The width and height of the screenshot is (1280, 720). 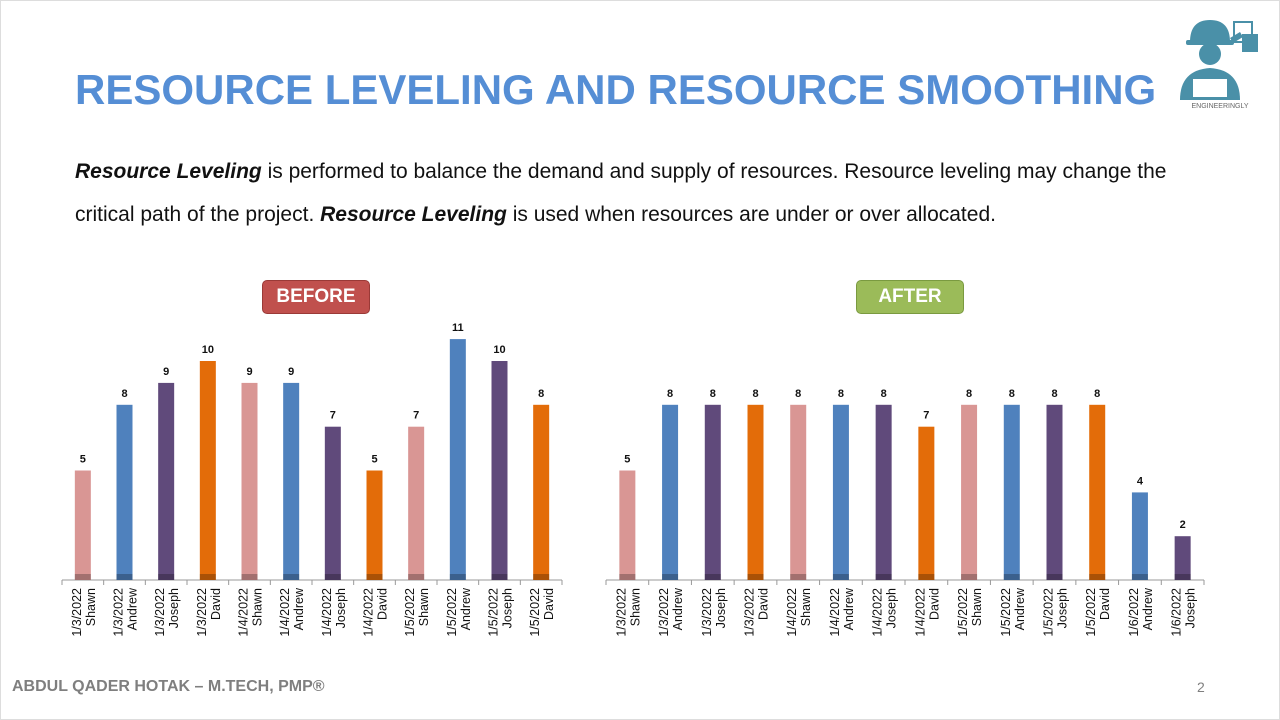 What do you see at coordinates (1220, 62) in the screenshot?
I see `engineeringly-logo: ENGINEERINGLY` at bounding box center [1220, 62].